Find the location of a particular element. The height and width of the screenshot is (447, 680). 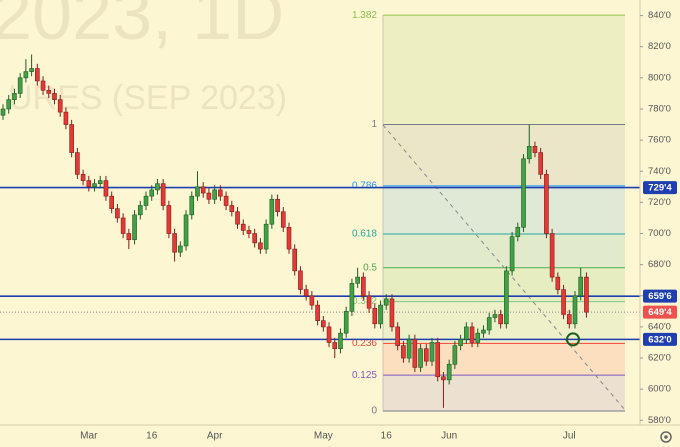

y-tick-label: 780'0 is located at coordinates (659, 108).